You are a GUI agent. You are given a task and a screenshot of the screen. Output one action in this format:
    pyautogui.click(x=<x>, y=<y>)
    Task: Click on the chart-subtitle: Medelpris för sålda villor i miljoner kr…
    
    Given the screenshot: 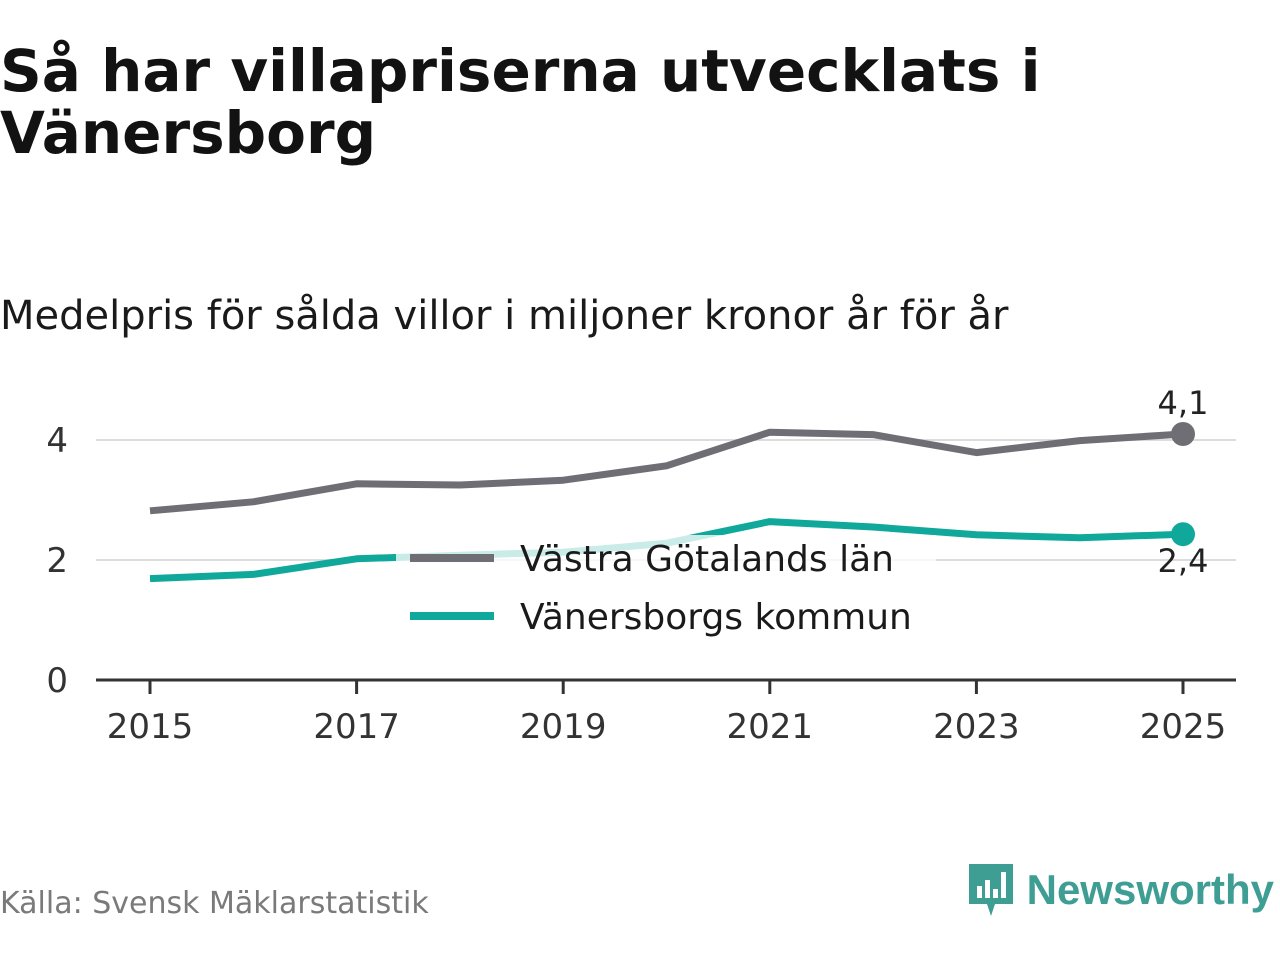 What is the action you would take?
    pyautogui.click(x=504, y=316)
    